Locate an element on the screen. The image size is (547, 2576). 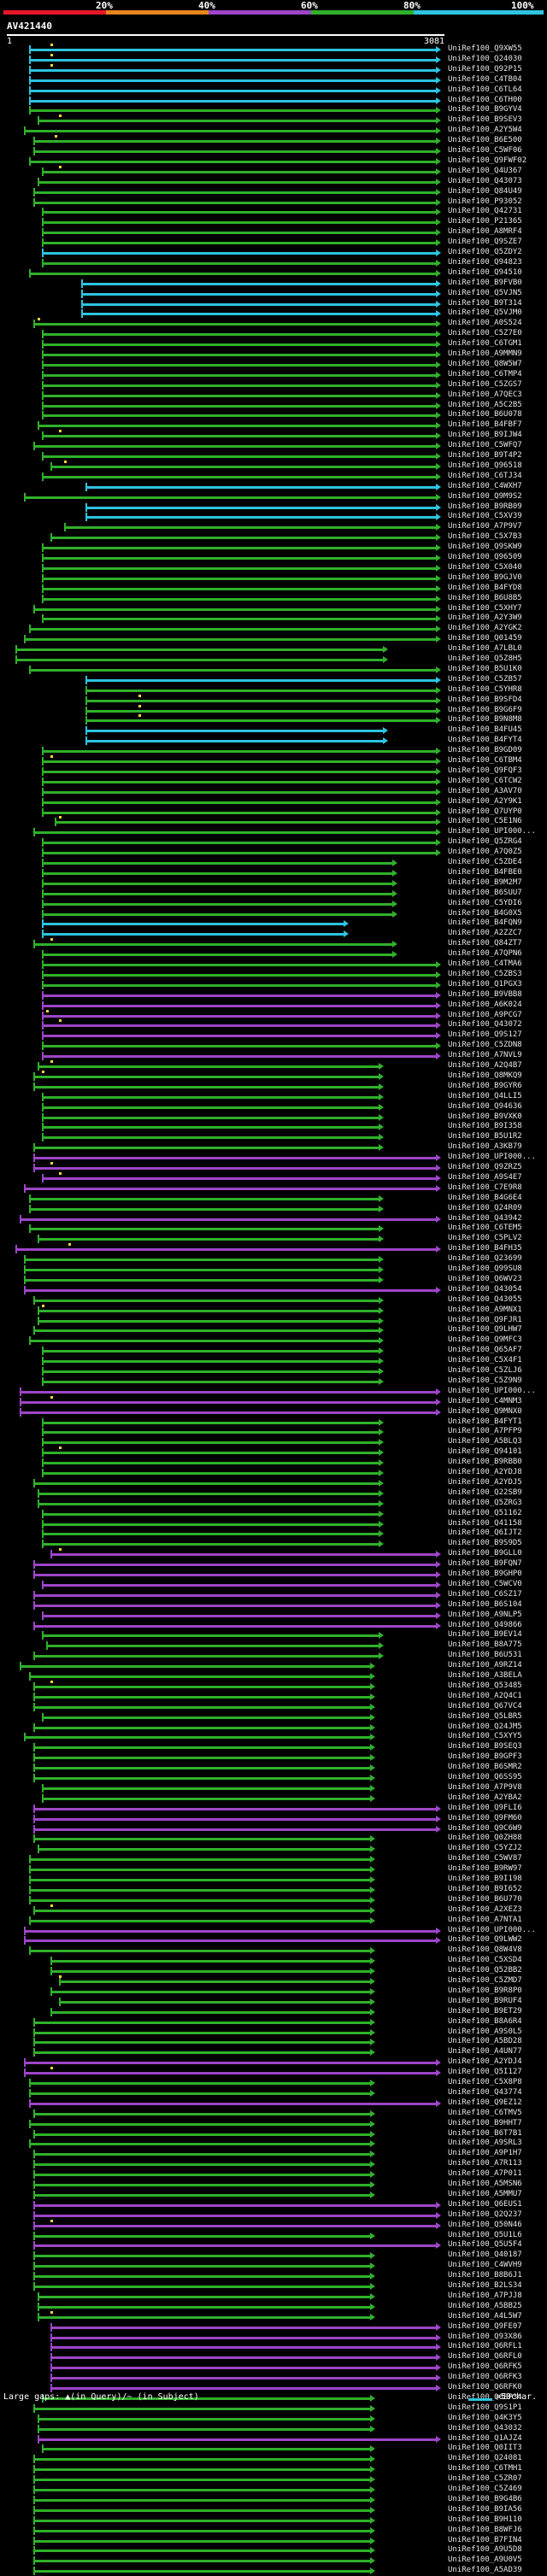
hit-name-link: UniRef100_B9VXK0 is located at coordinates (485, 1116).